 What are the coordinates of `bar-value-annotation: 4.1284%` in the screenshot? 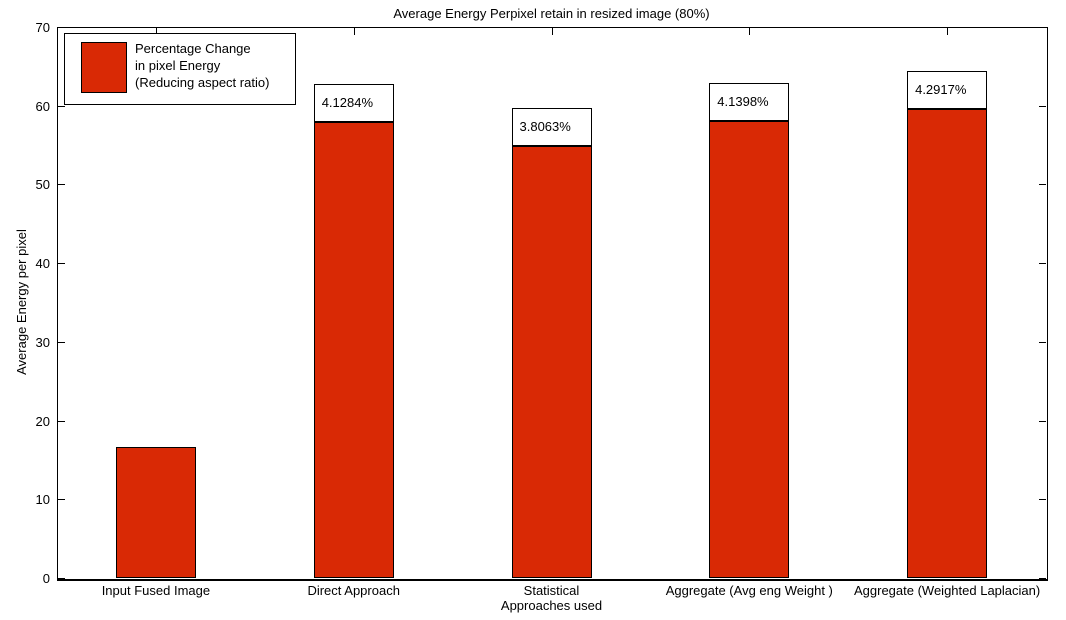 It's located at (353, 103).